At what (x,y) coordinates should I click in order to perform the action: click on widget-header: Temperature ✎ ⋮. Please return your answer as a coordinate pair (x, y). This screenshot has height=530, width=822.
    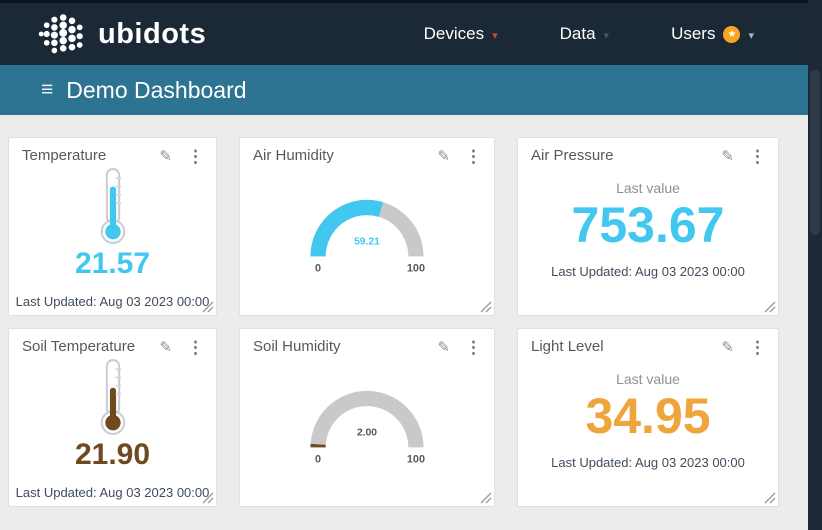
    Looking at the image, I should click on (112, 151).